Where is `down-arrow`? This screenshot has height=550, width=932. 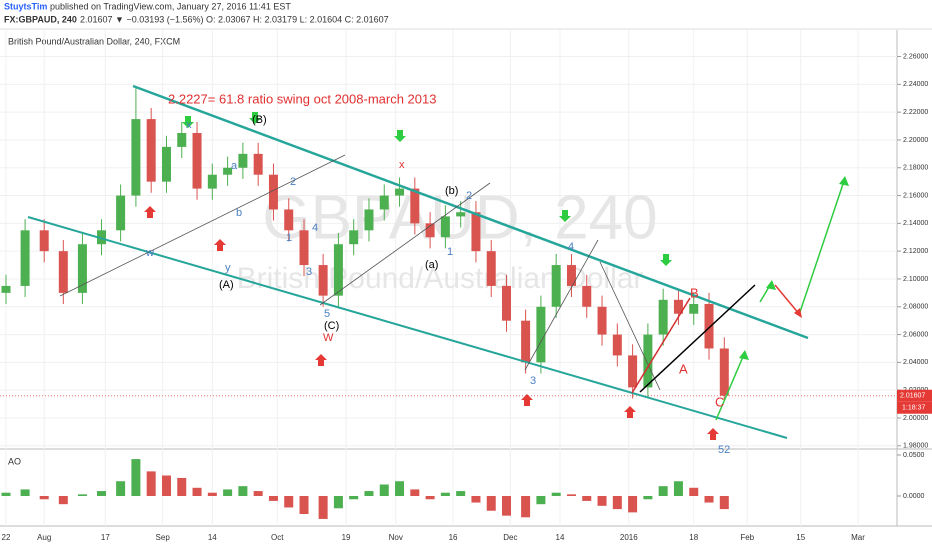 down-arrow is located at coordinates (666, 260).